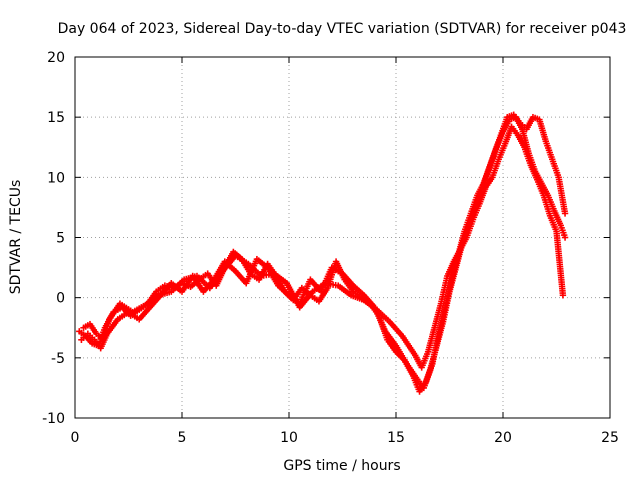  I want to click on y-tick-label: 0, so click(60, 299).